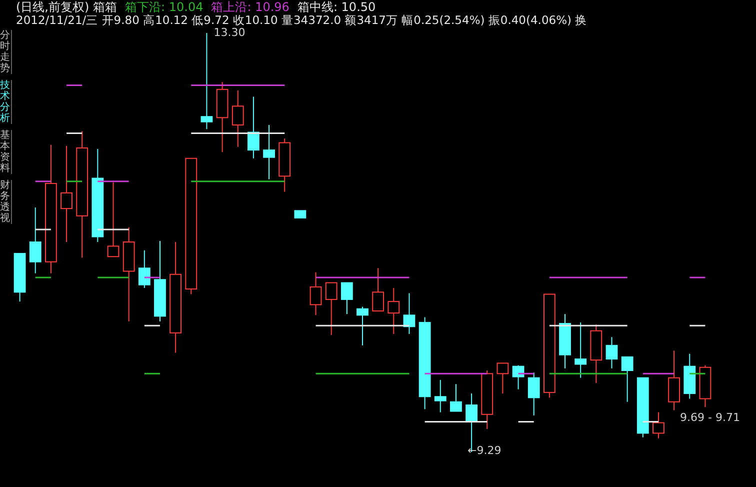  Describe the element at coordinates (66, 7) in the screenshot. I see `chart-title: (日线,前复权) 箱箱` at that location.